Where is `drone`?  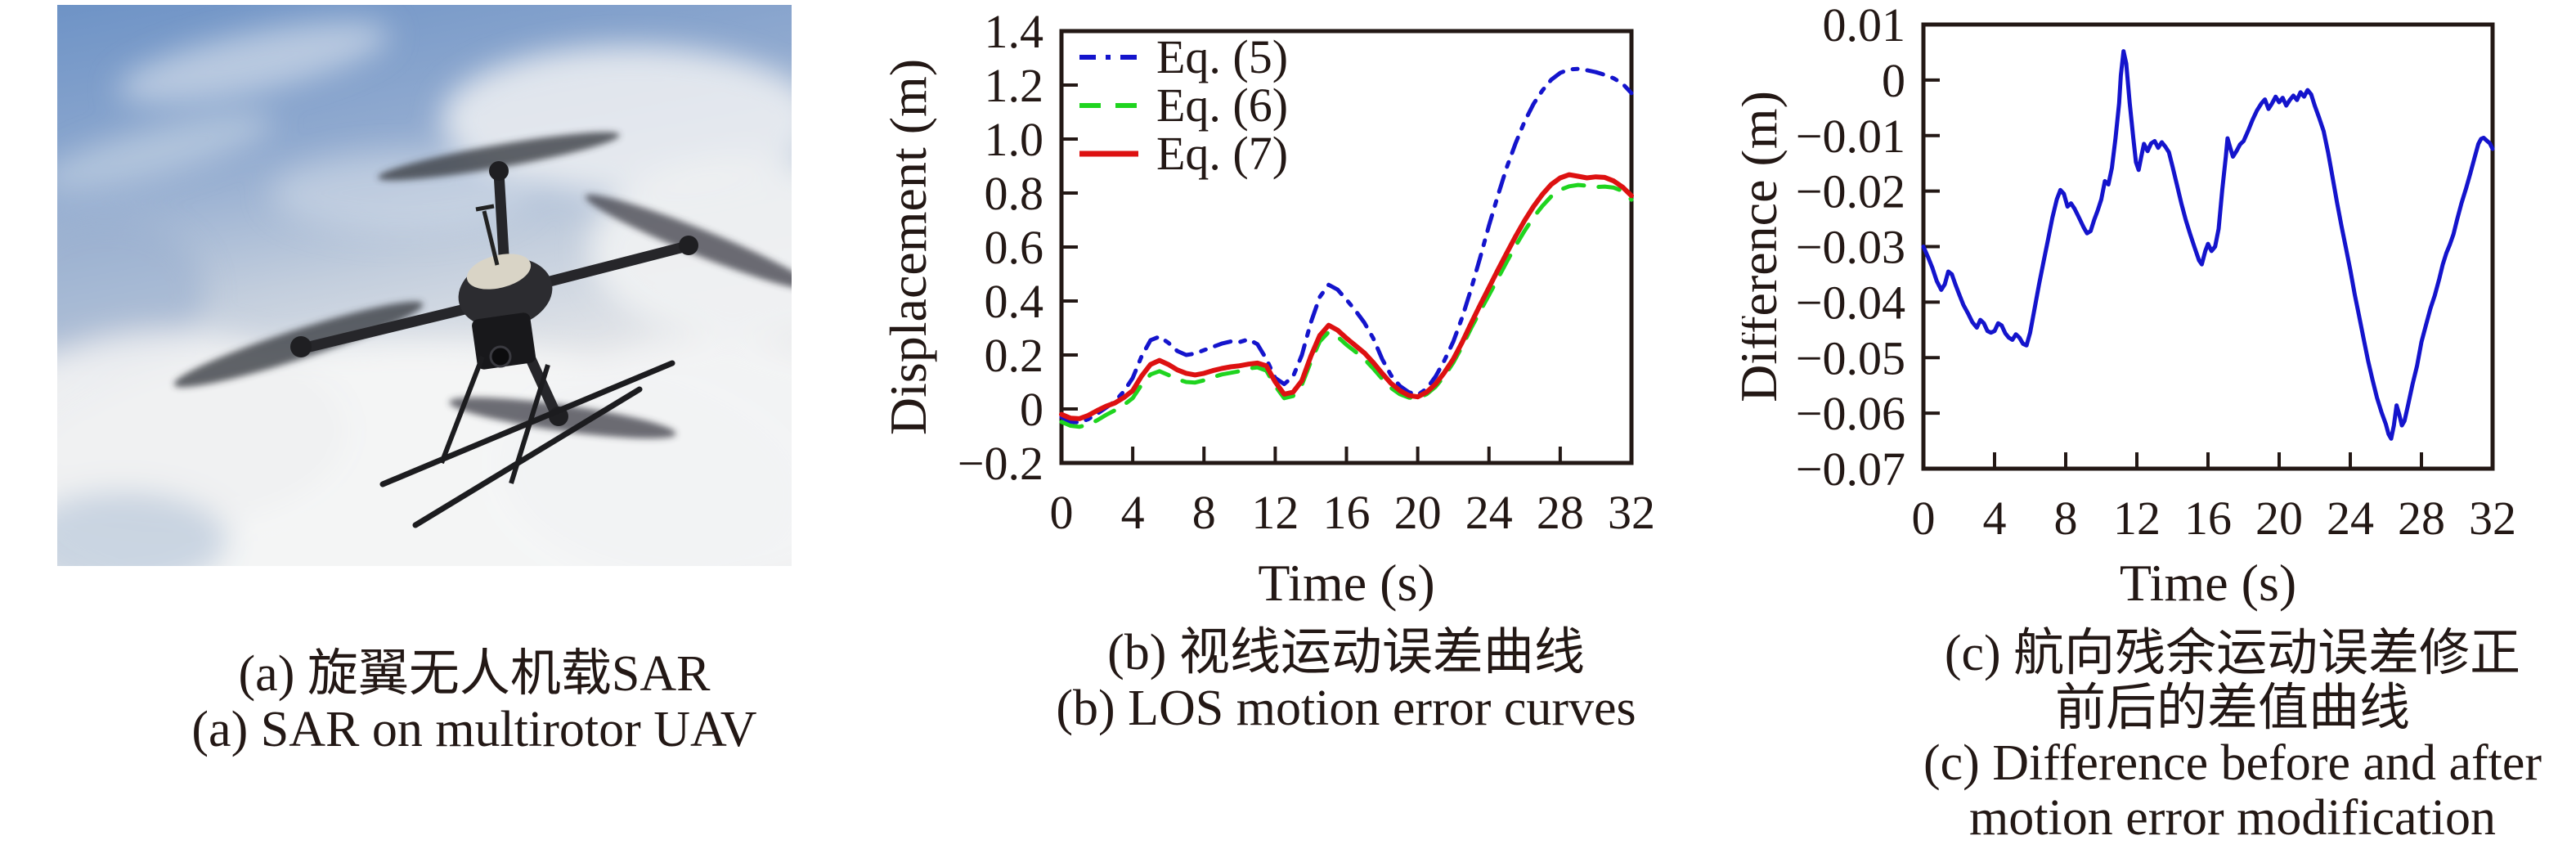
drone is located at coordinates (483, 330).